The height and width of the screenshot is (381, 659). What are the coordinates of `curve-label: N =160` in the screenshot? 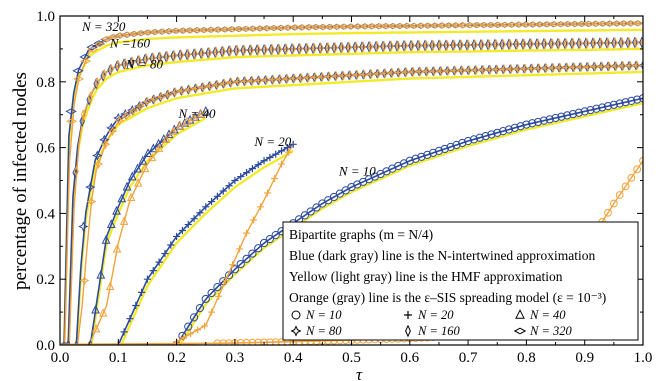 It's located at (130, 42).